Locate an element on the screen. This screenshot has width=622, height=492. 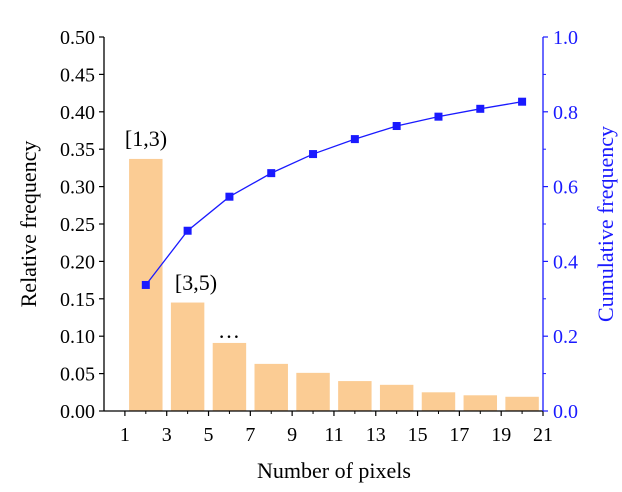
y2-tick-label: 1.0 is located at coordinates (565, 38).